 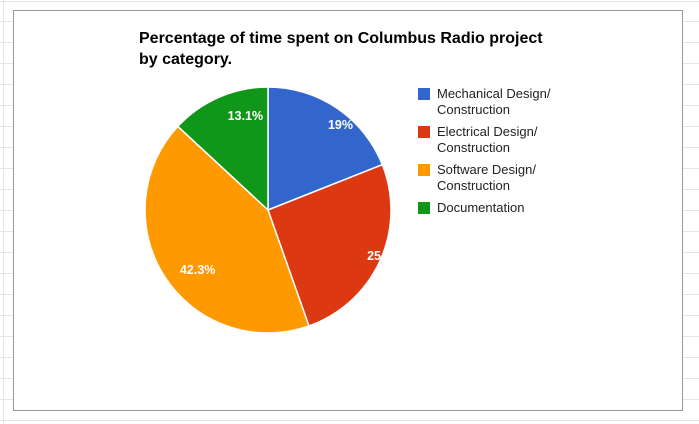 What do you see at coordinates (340, 125) in the screenshot?
I see `svg-text: 19%` at bounding box center [340, 125].